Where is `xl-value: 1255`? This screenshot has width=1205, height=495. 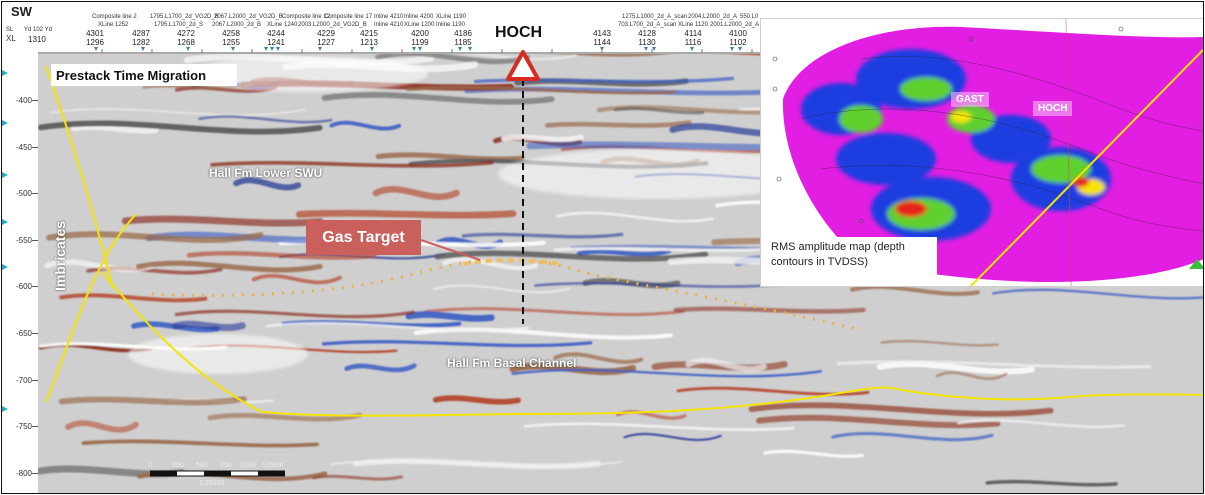
xl-value: 1255 is located at coordinates (231, 42).